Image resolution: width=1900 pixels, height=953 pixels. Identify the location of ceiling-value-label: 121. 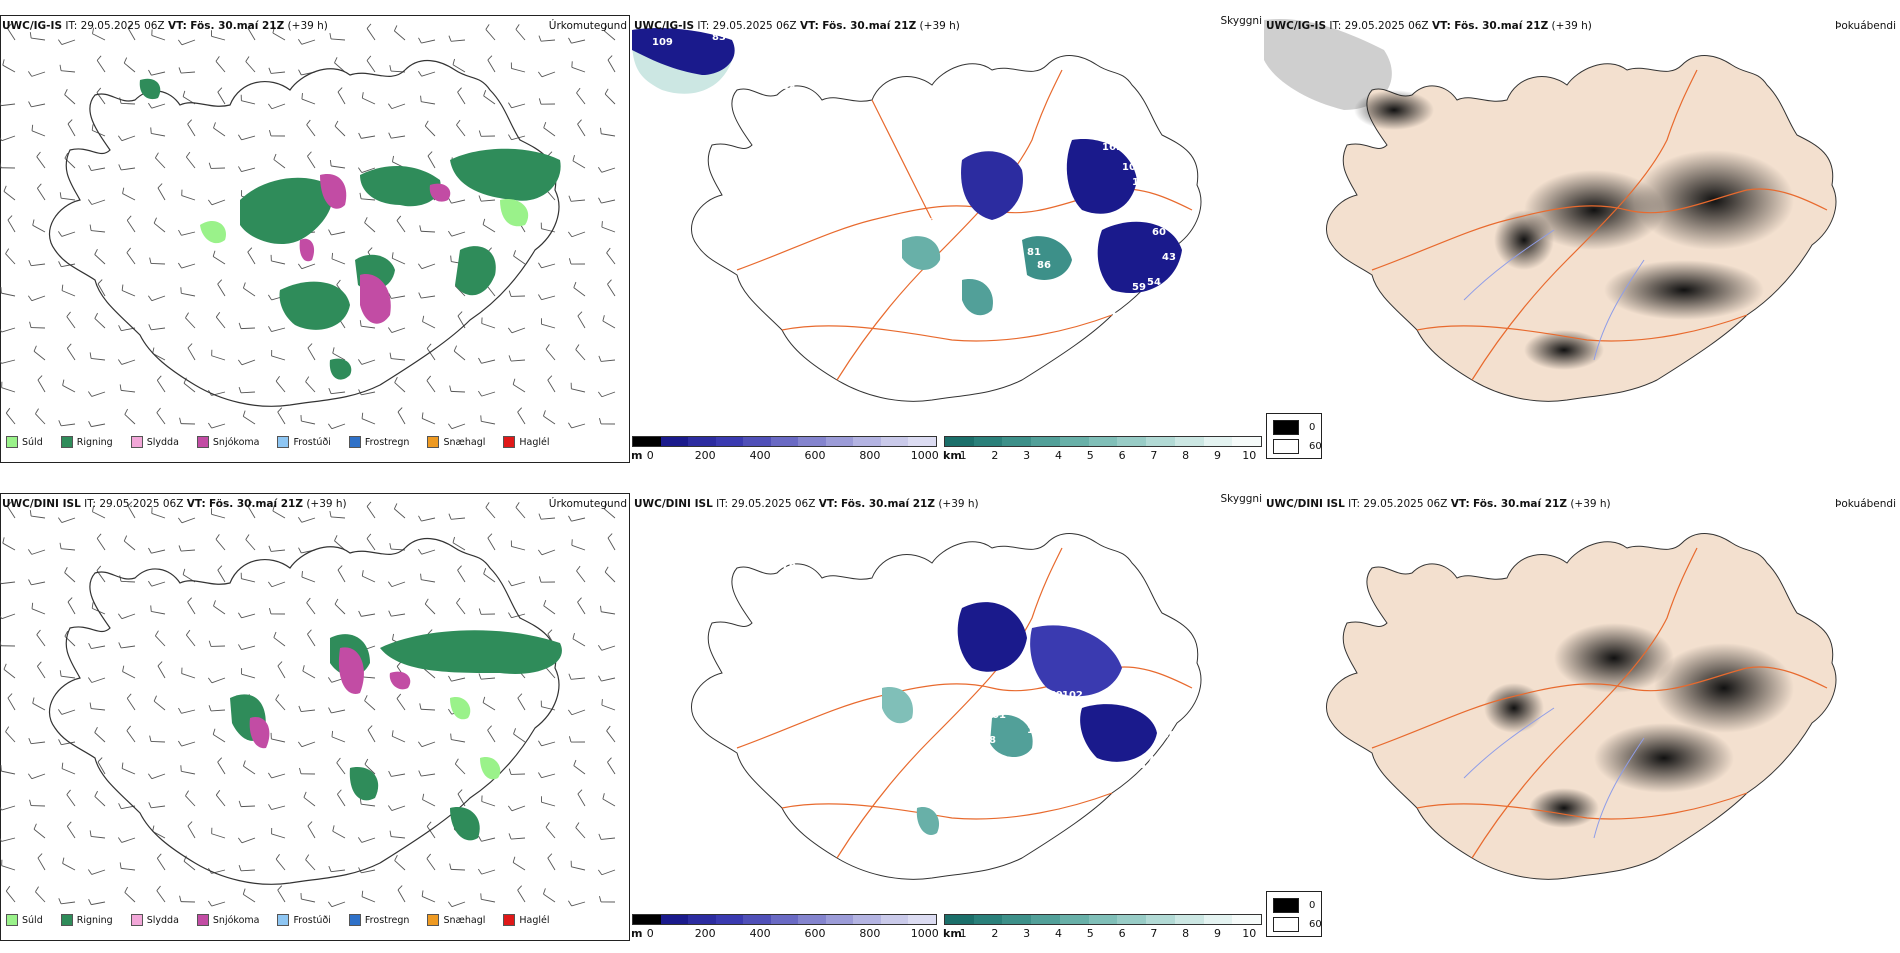
(1037, 730).